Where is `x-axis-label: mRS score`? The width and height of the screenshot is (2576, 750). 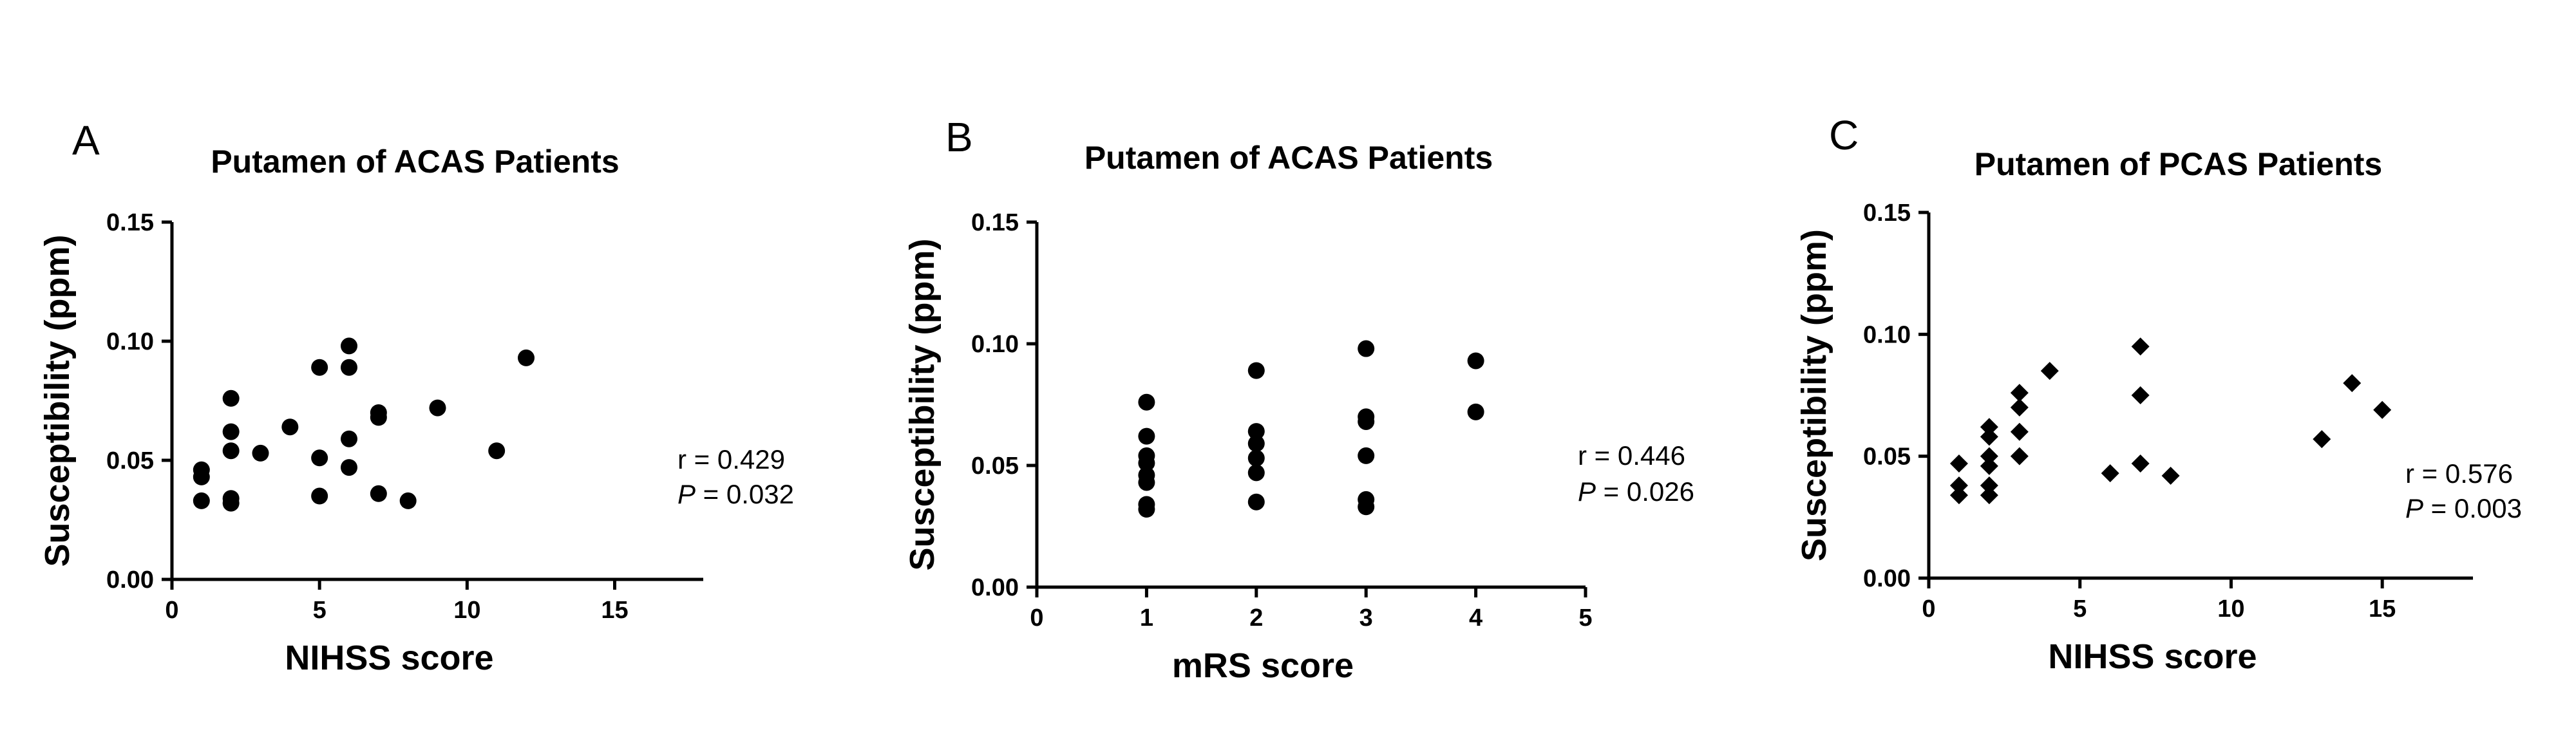 x-axis-label: mRS score is located at coordinates (1263, 665).